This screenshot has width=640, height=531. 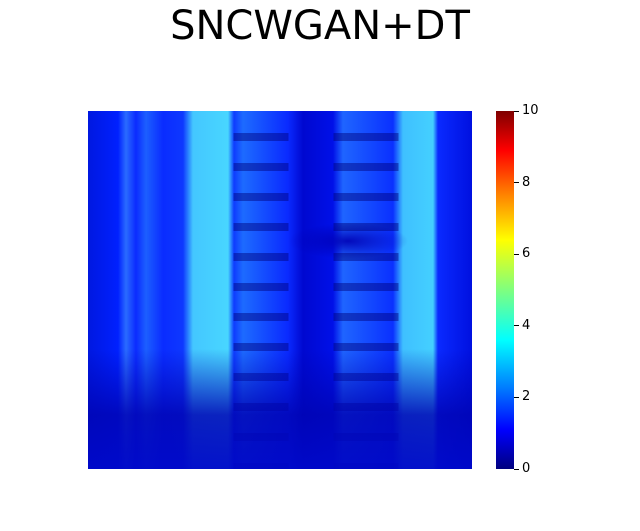 I want to click on colorbar-tick-label: 4, so click(x=526, y=325).